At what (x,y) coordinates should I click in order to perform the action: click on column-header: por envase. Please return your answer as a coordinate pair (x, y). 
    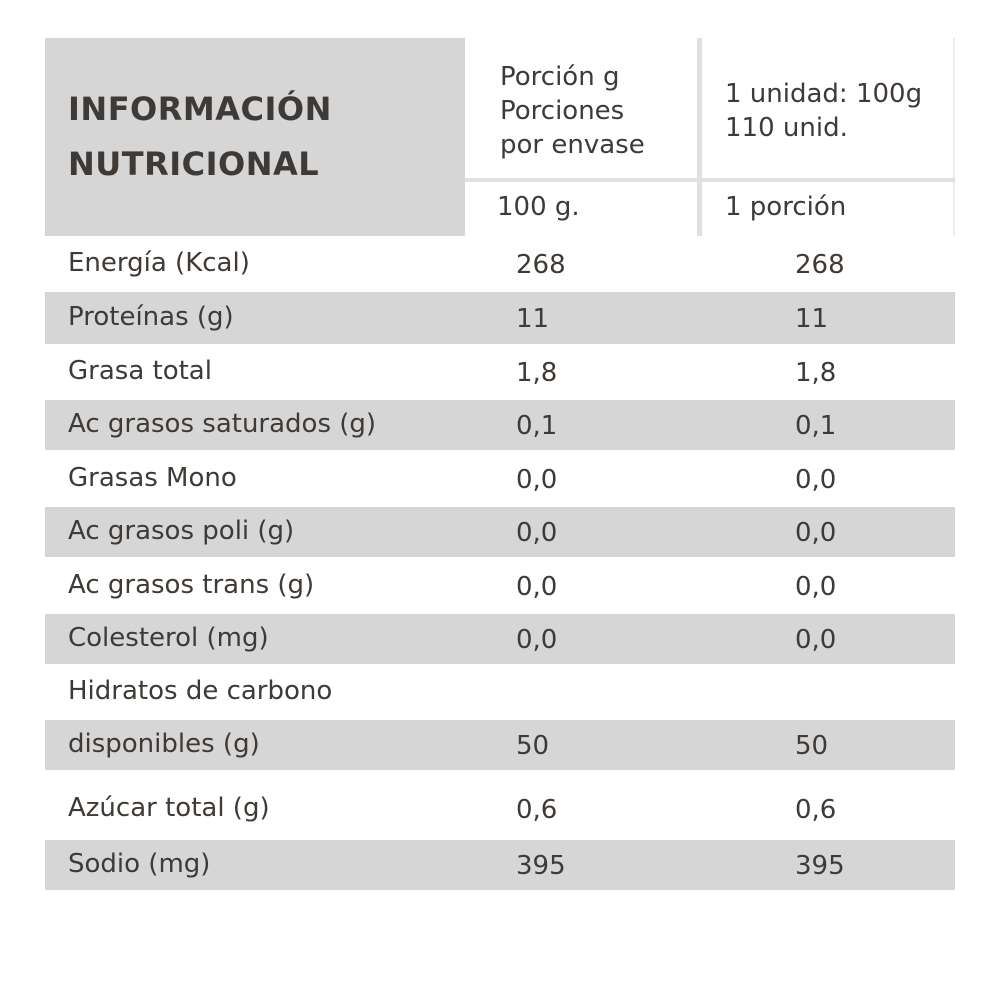
    Looking at the image, I should click on (572, 145).